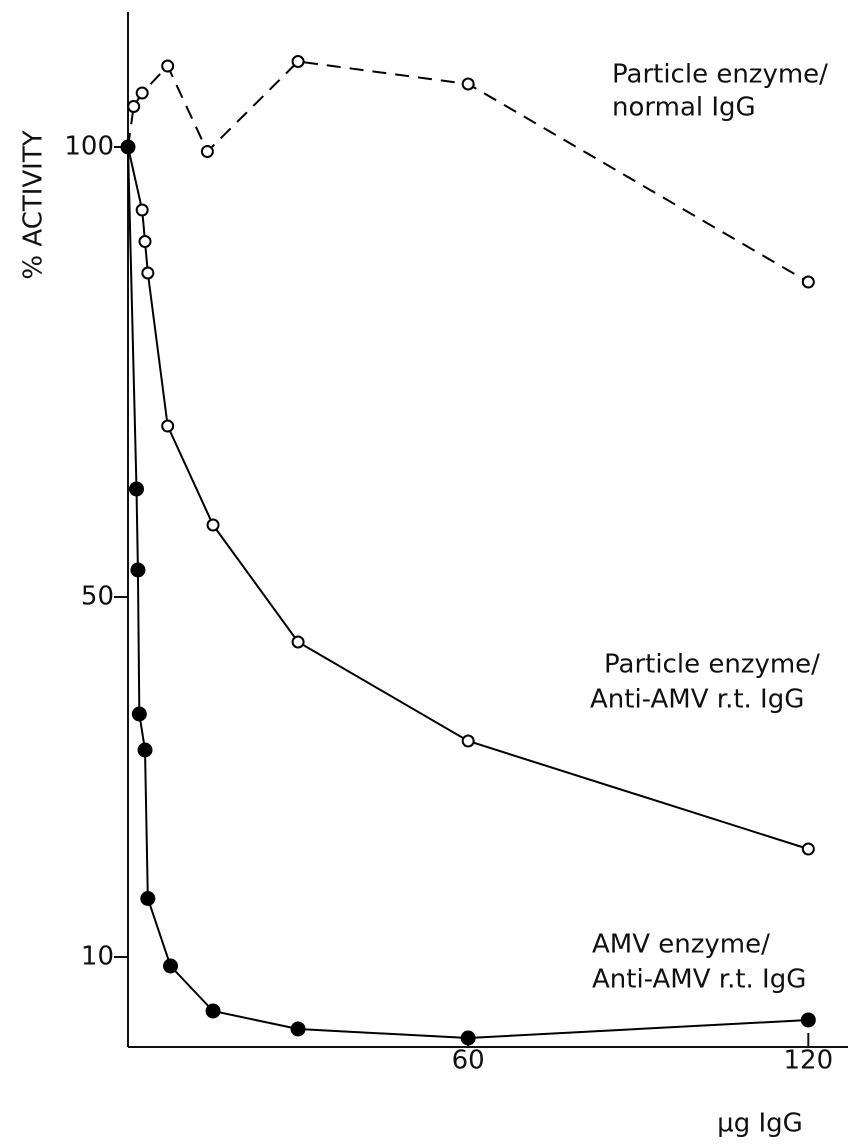  I want to click on x-tick-label: 60, so click(468, 1061).